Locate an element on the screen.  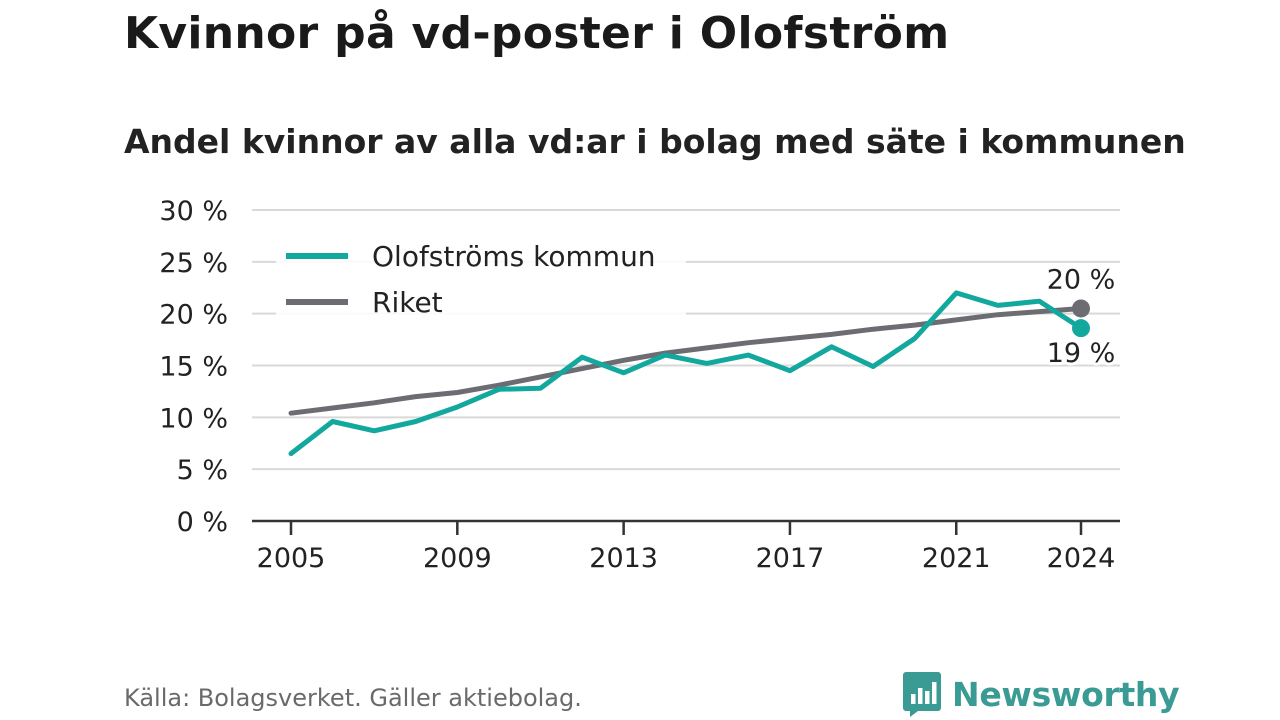
y-tick-label: 20 % is located at coordinates (193, 315).